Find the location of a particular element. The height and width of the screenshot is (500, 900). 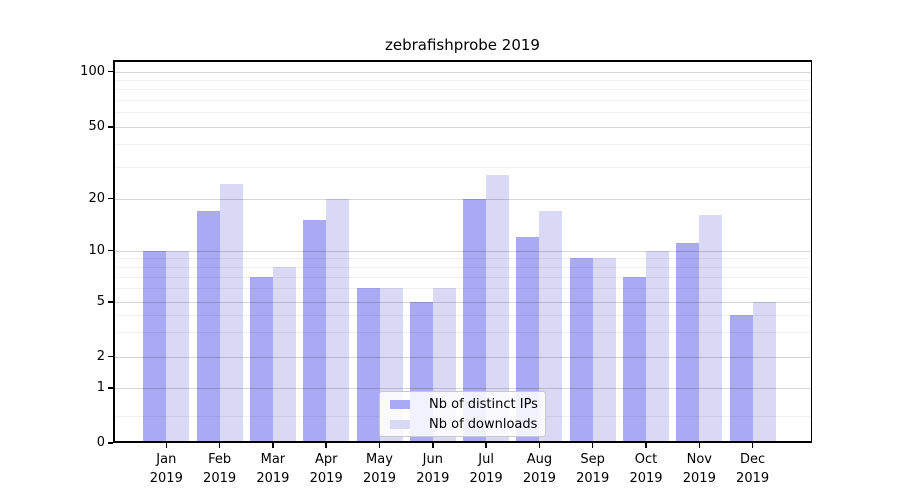

spine-right is located at coordinates (811, 251).